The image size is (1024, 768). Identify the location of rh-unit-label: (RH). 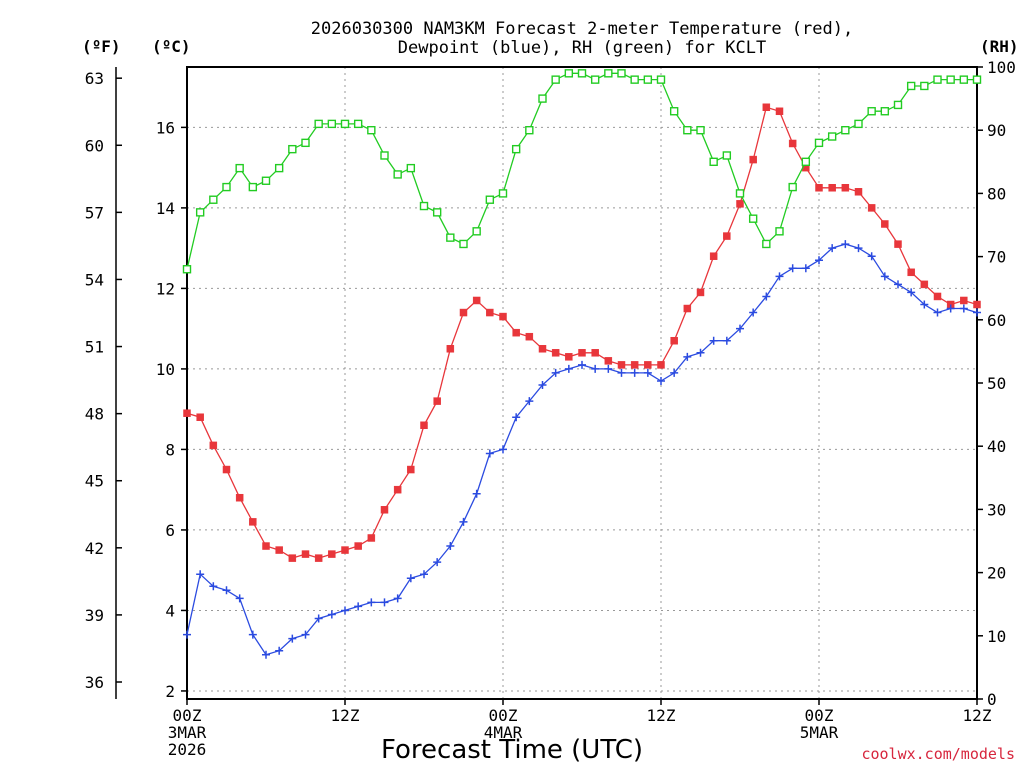
(999, 46).